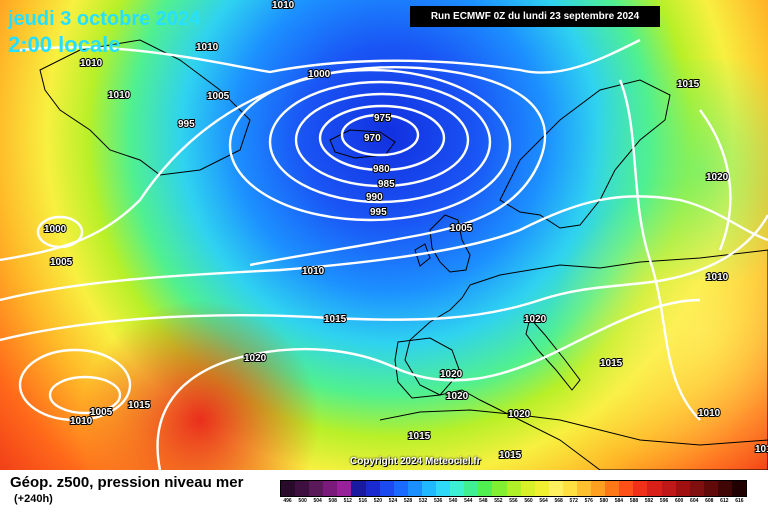  Describe the element at coordinates (468, 501) in the screenshot. I see `color-scale-label: 544` at that location.